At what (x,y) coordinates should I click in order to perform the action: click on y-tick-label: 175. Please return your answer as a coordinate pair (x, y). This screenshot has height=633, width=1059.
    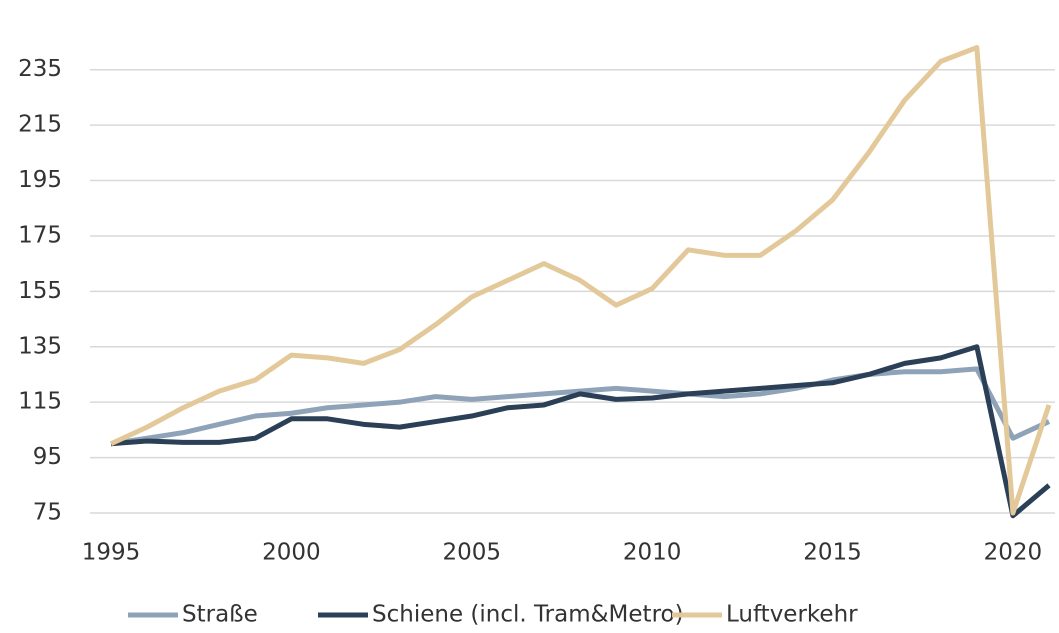
    Looking at the image, I should click on (40, 235).